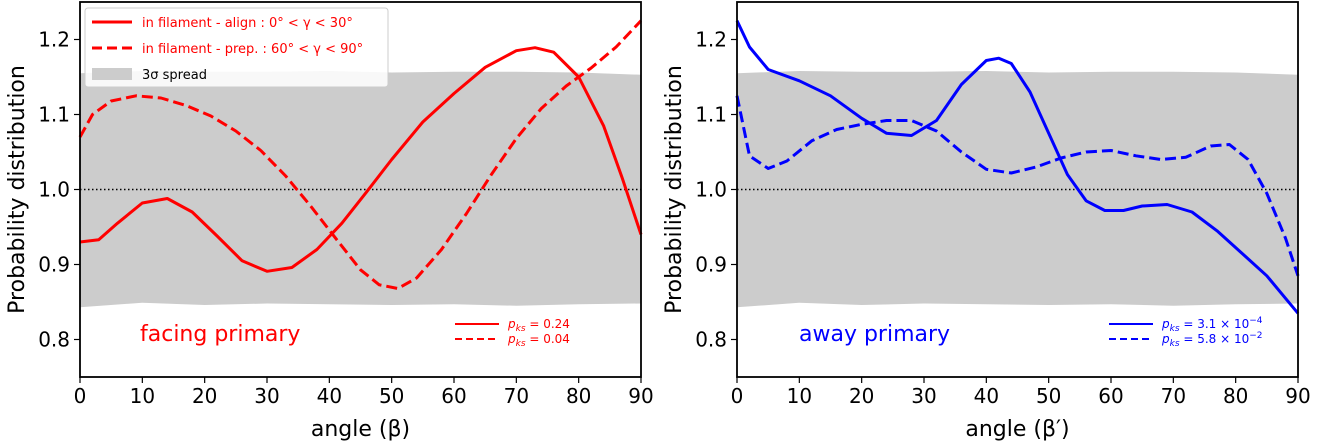 The height and width of the screenshot is (443, 1325). I want to click on legend-label: 3σ spread, so click(174, 75).